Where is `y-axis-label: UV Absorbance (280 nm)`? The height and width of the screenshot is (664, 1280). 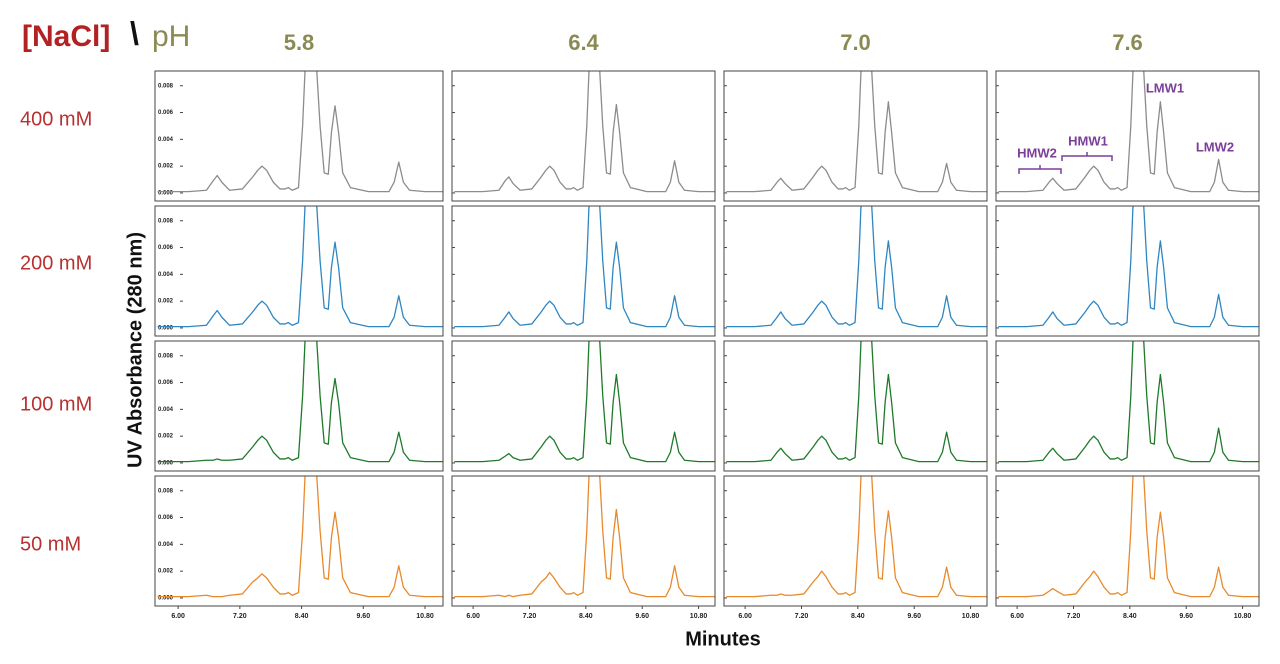
y-axis-label: UV Absorbance (280 nm) is located at coordinates (135, 350).